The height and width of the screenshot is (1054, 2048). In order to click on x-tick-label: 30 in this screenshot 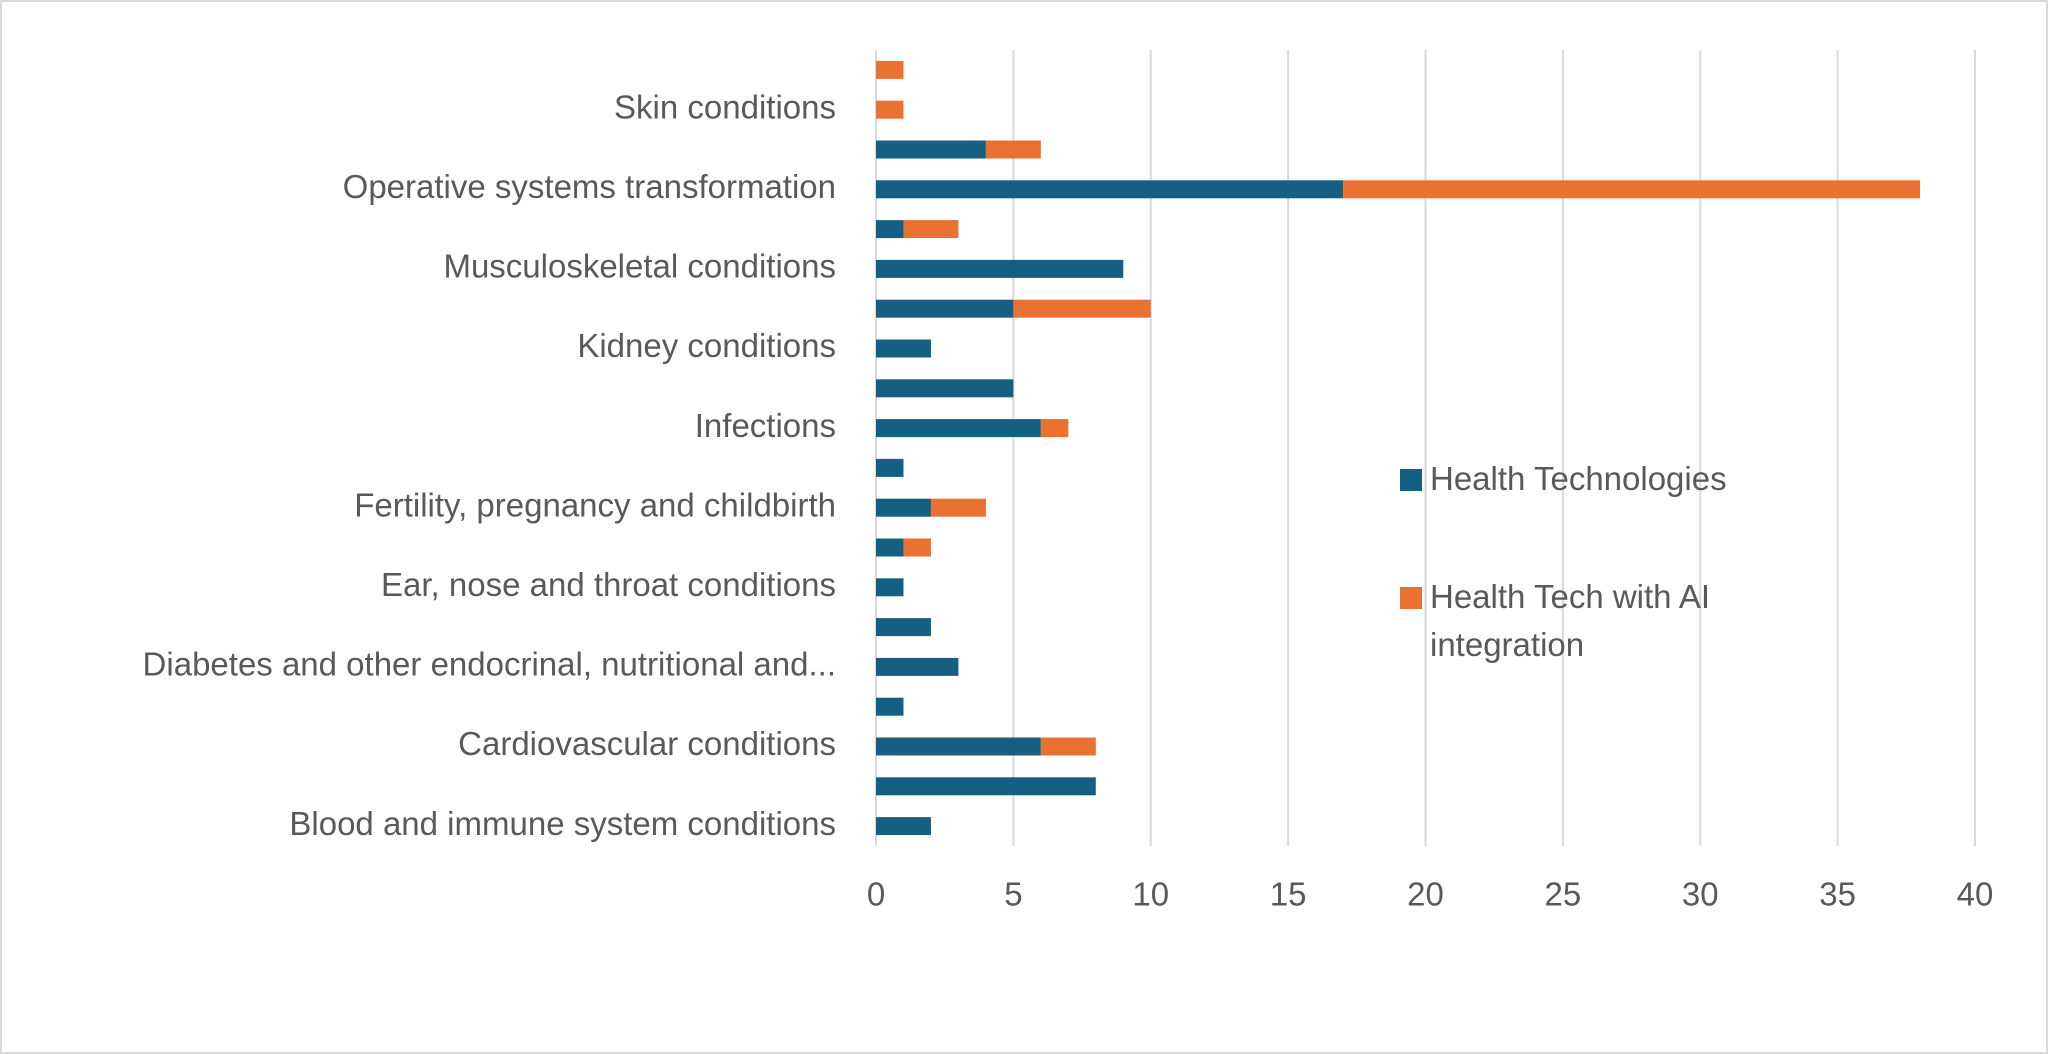, I will do `click(1700, 894)`.